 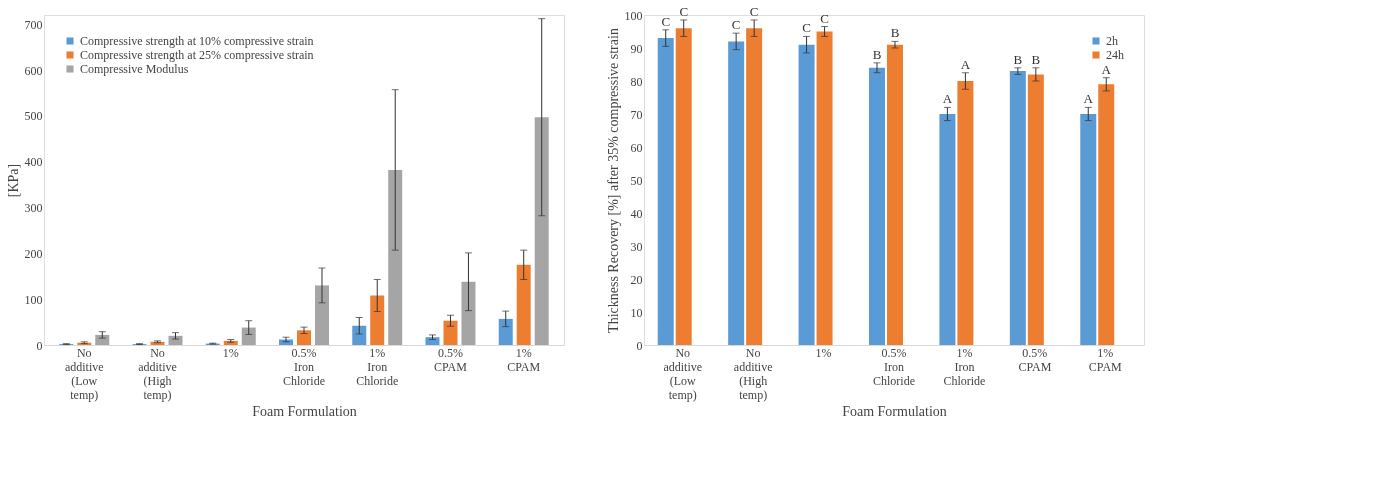 I want to click on y-tick-label: 10, so click(x=636, y=312).